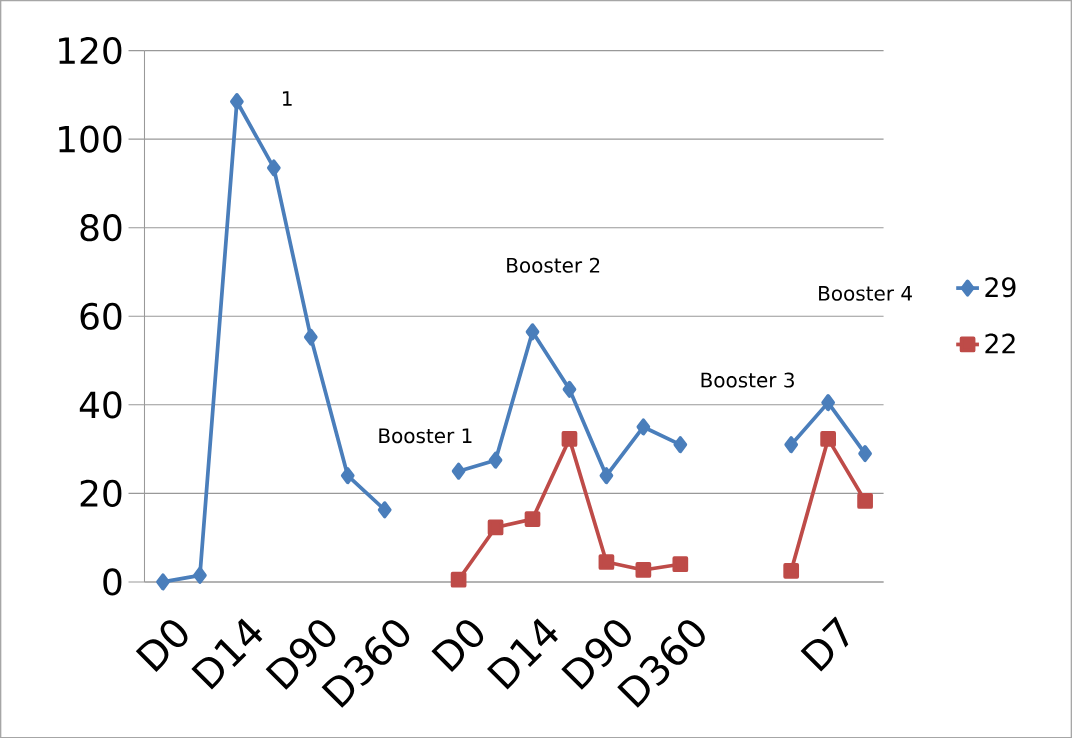 The width and height of the screenshot is (1072, 738). Describe the element at coordinates (101, 316) in the screenshot. I see `y-tick-label: 60` at that location.